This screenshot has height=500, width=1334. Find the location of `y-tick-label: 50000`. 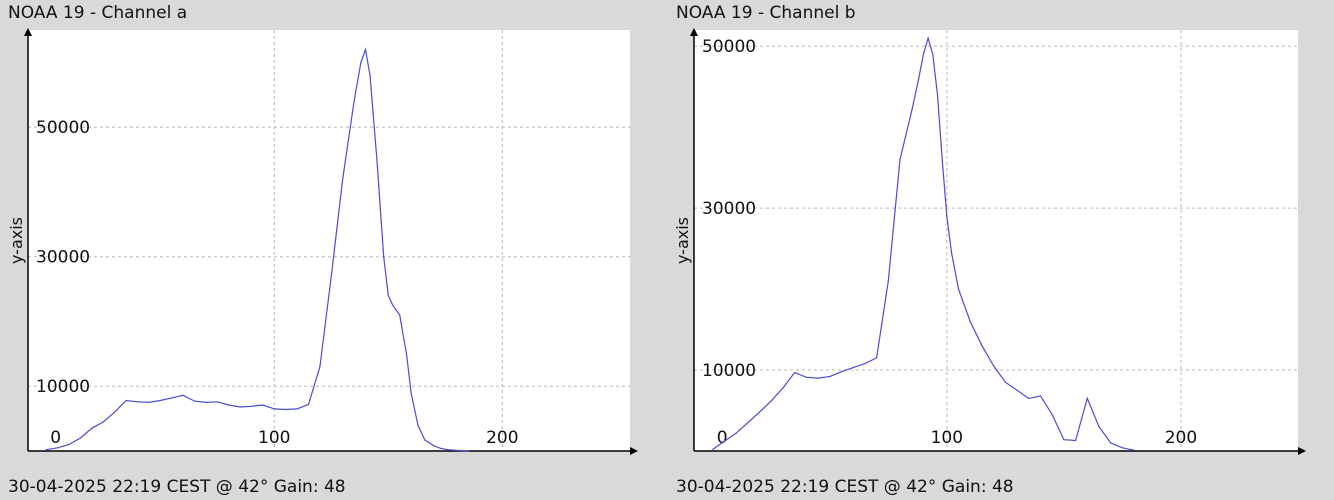

y-tick-label: 50000 is located at coordinates (63, 128).